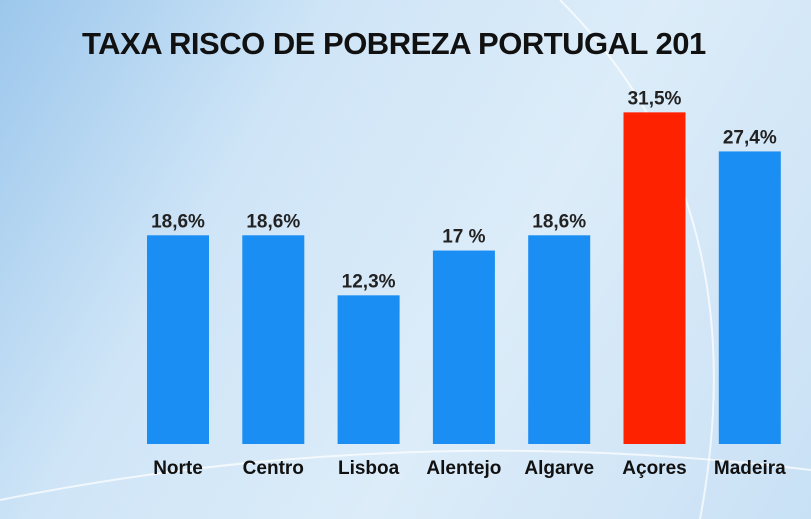  What do you see at coordinates (654, 468) in the screenshot?
I see `category-label: Açores` at bounding box center [654, 468].